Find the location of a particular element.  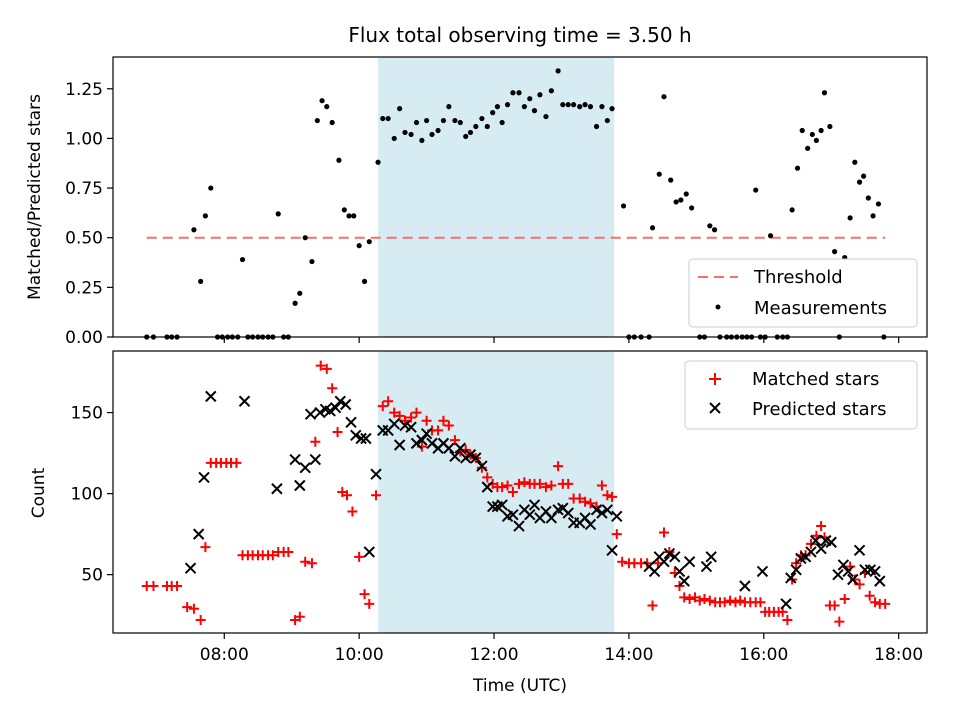

bottom-legend: Matched stars Predicted stars is located at coordinates (801, 395).